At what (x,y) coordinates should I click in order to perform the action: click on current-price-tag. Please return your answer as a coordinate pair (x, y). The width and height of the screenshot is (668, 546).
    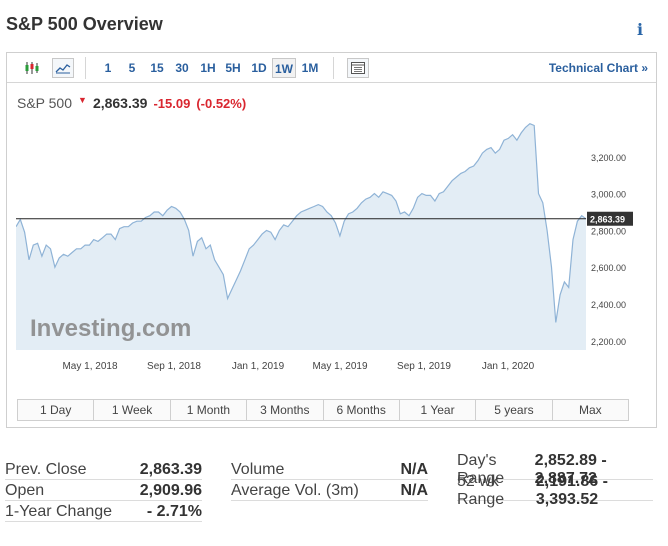
    Looking at the image, I should click on (610, 218).